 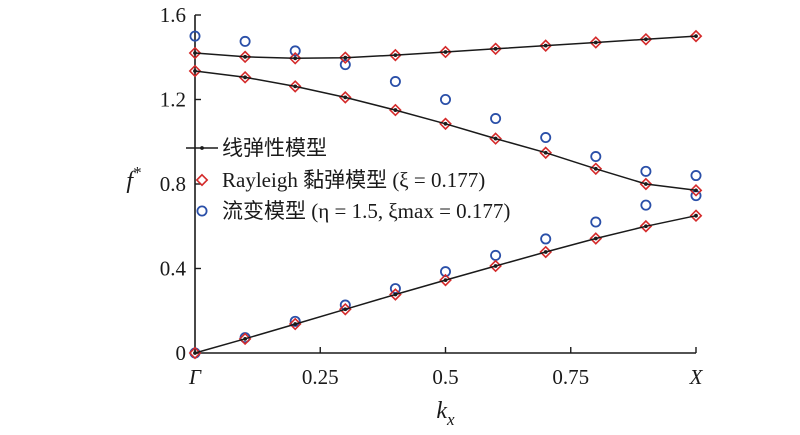 I want to click on x-tick-label: X, so click(x=696, y=377).